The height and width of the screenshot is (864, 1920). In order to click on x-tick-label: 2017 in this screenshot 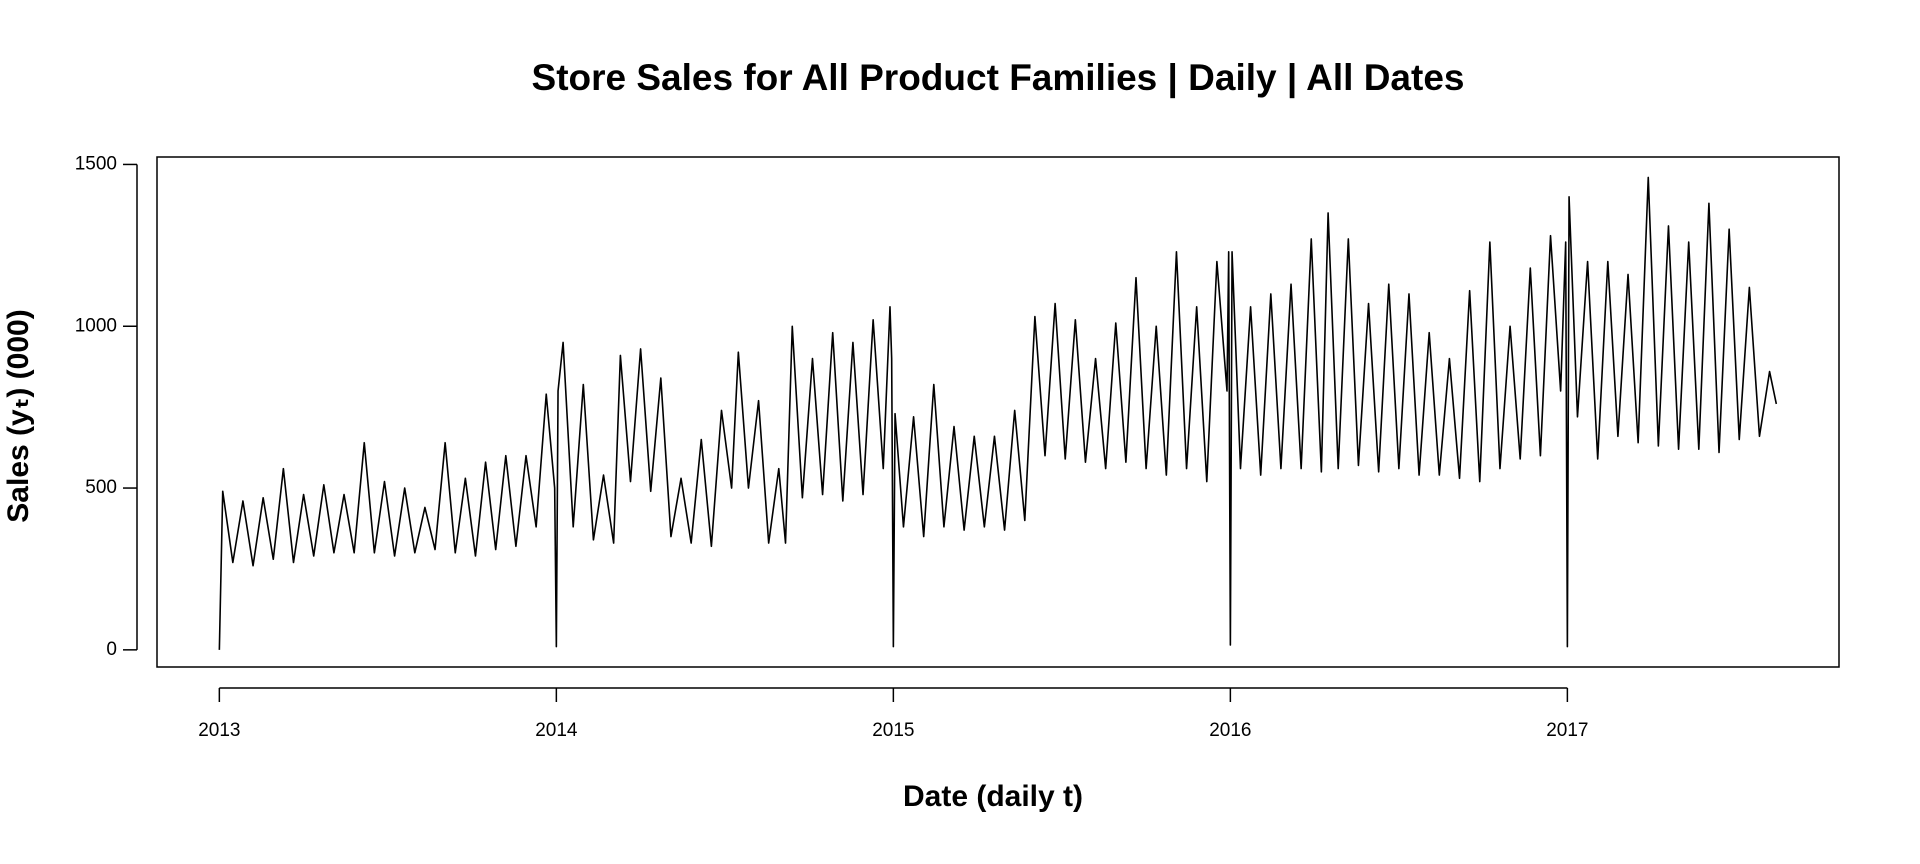, I will do `click(1567, 730)`.